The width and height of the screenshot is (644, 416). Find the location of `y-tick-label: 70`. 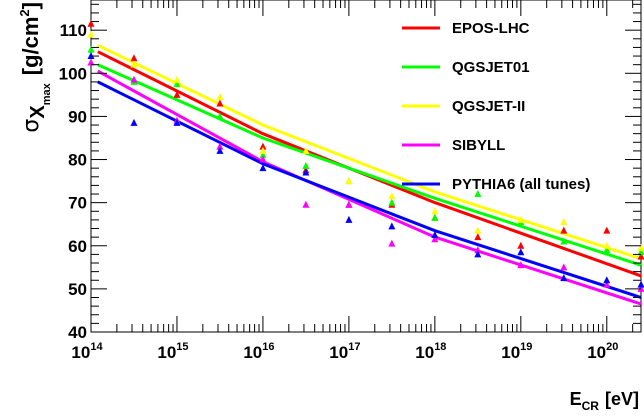

y-tick-label: 70 is located at coordinates (77, 203).